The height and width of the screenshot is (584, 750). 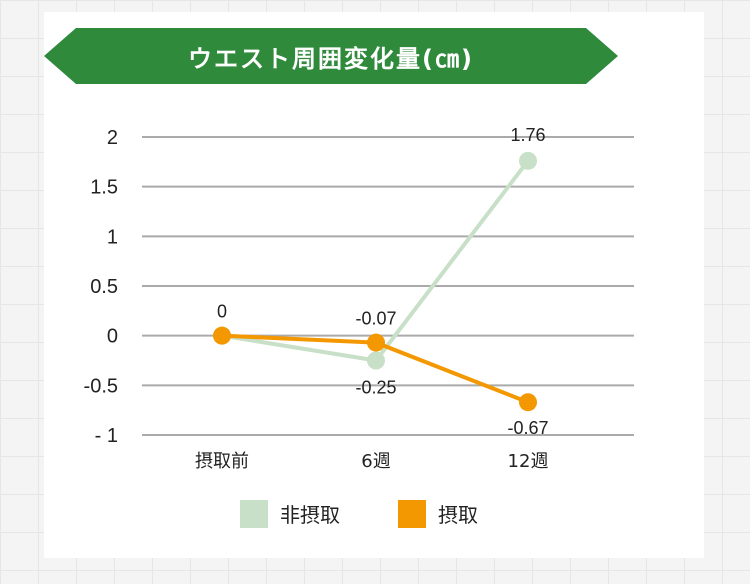 I want to click on y-tick-label: 1.5, so click(x=104, y=188).